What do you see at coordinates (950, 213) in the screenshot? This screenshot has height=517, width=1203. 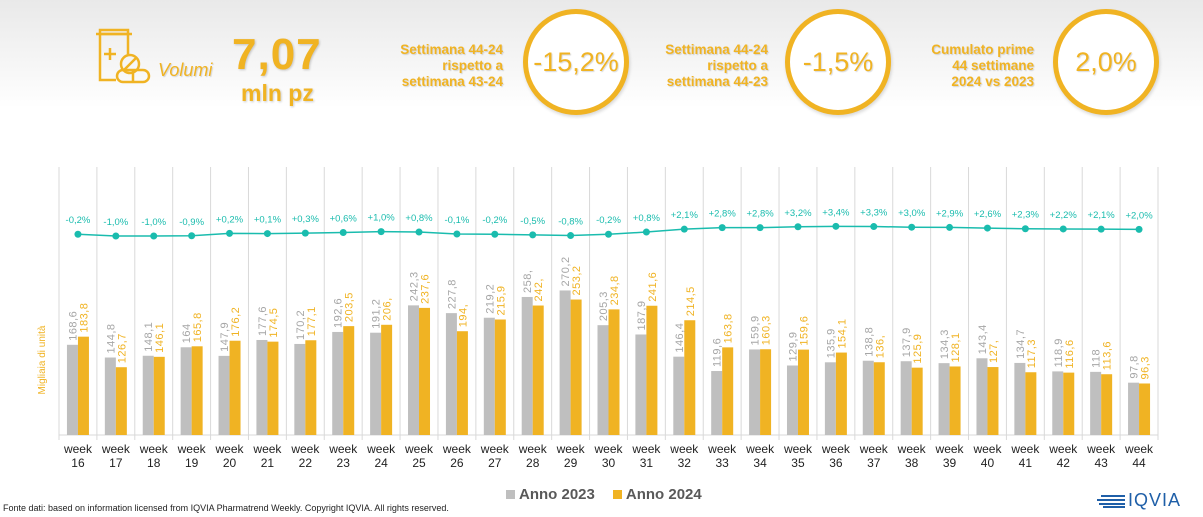 I see `cumulative-growth-label: +2,9%` at bounding box center [950, 213].